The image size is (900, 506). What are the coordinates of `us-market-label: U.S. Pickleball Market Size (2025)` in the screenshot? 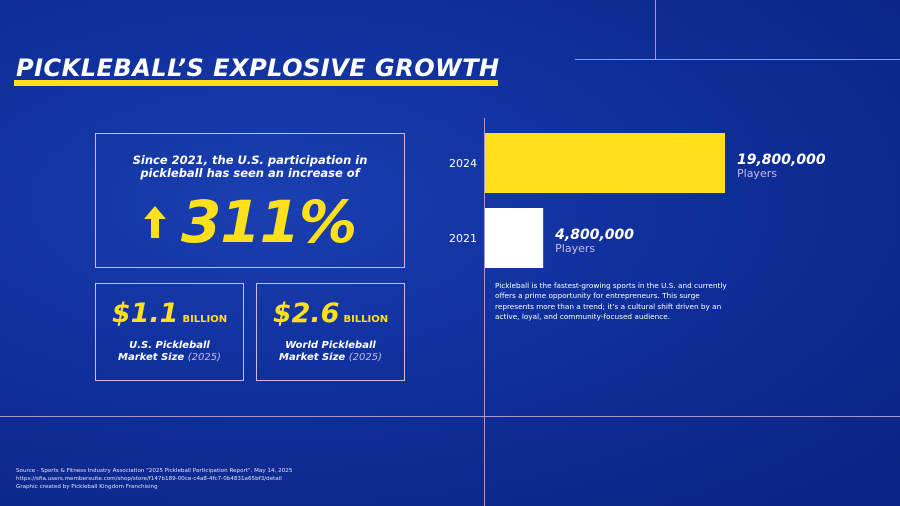 It's located at (169, 352).